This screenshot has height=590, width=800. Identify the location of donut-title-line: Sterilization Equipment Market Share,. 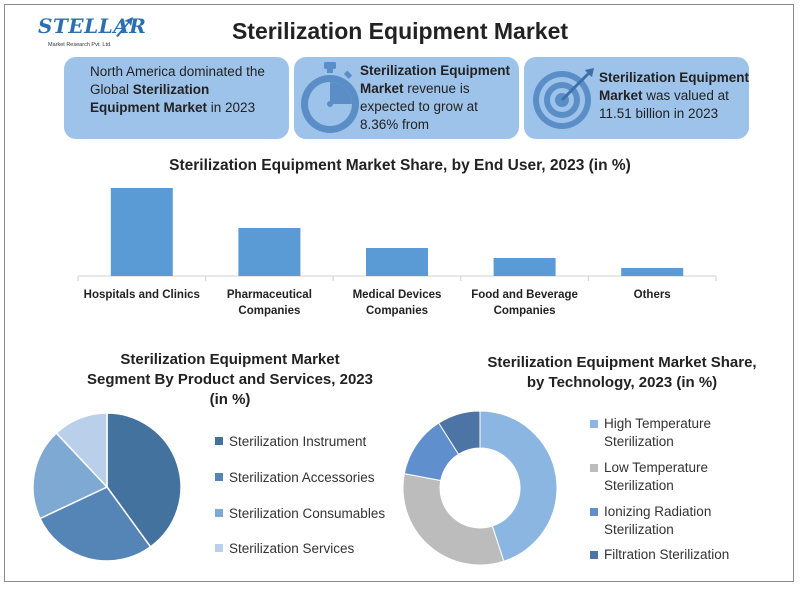
(622, 362).